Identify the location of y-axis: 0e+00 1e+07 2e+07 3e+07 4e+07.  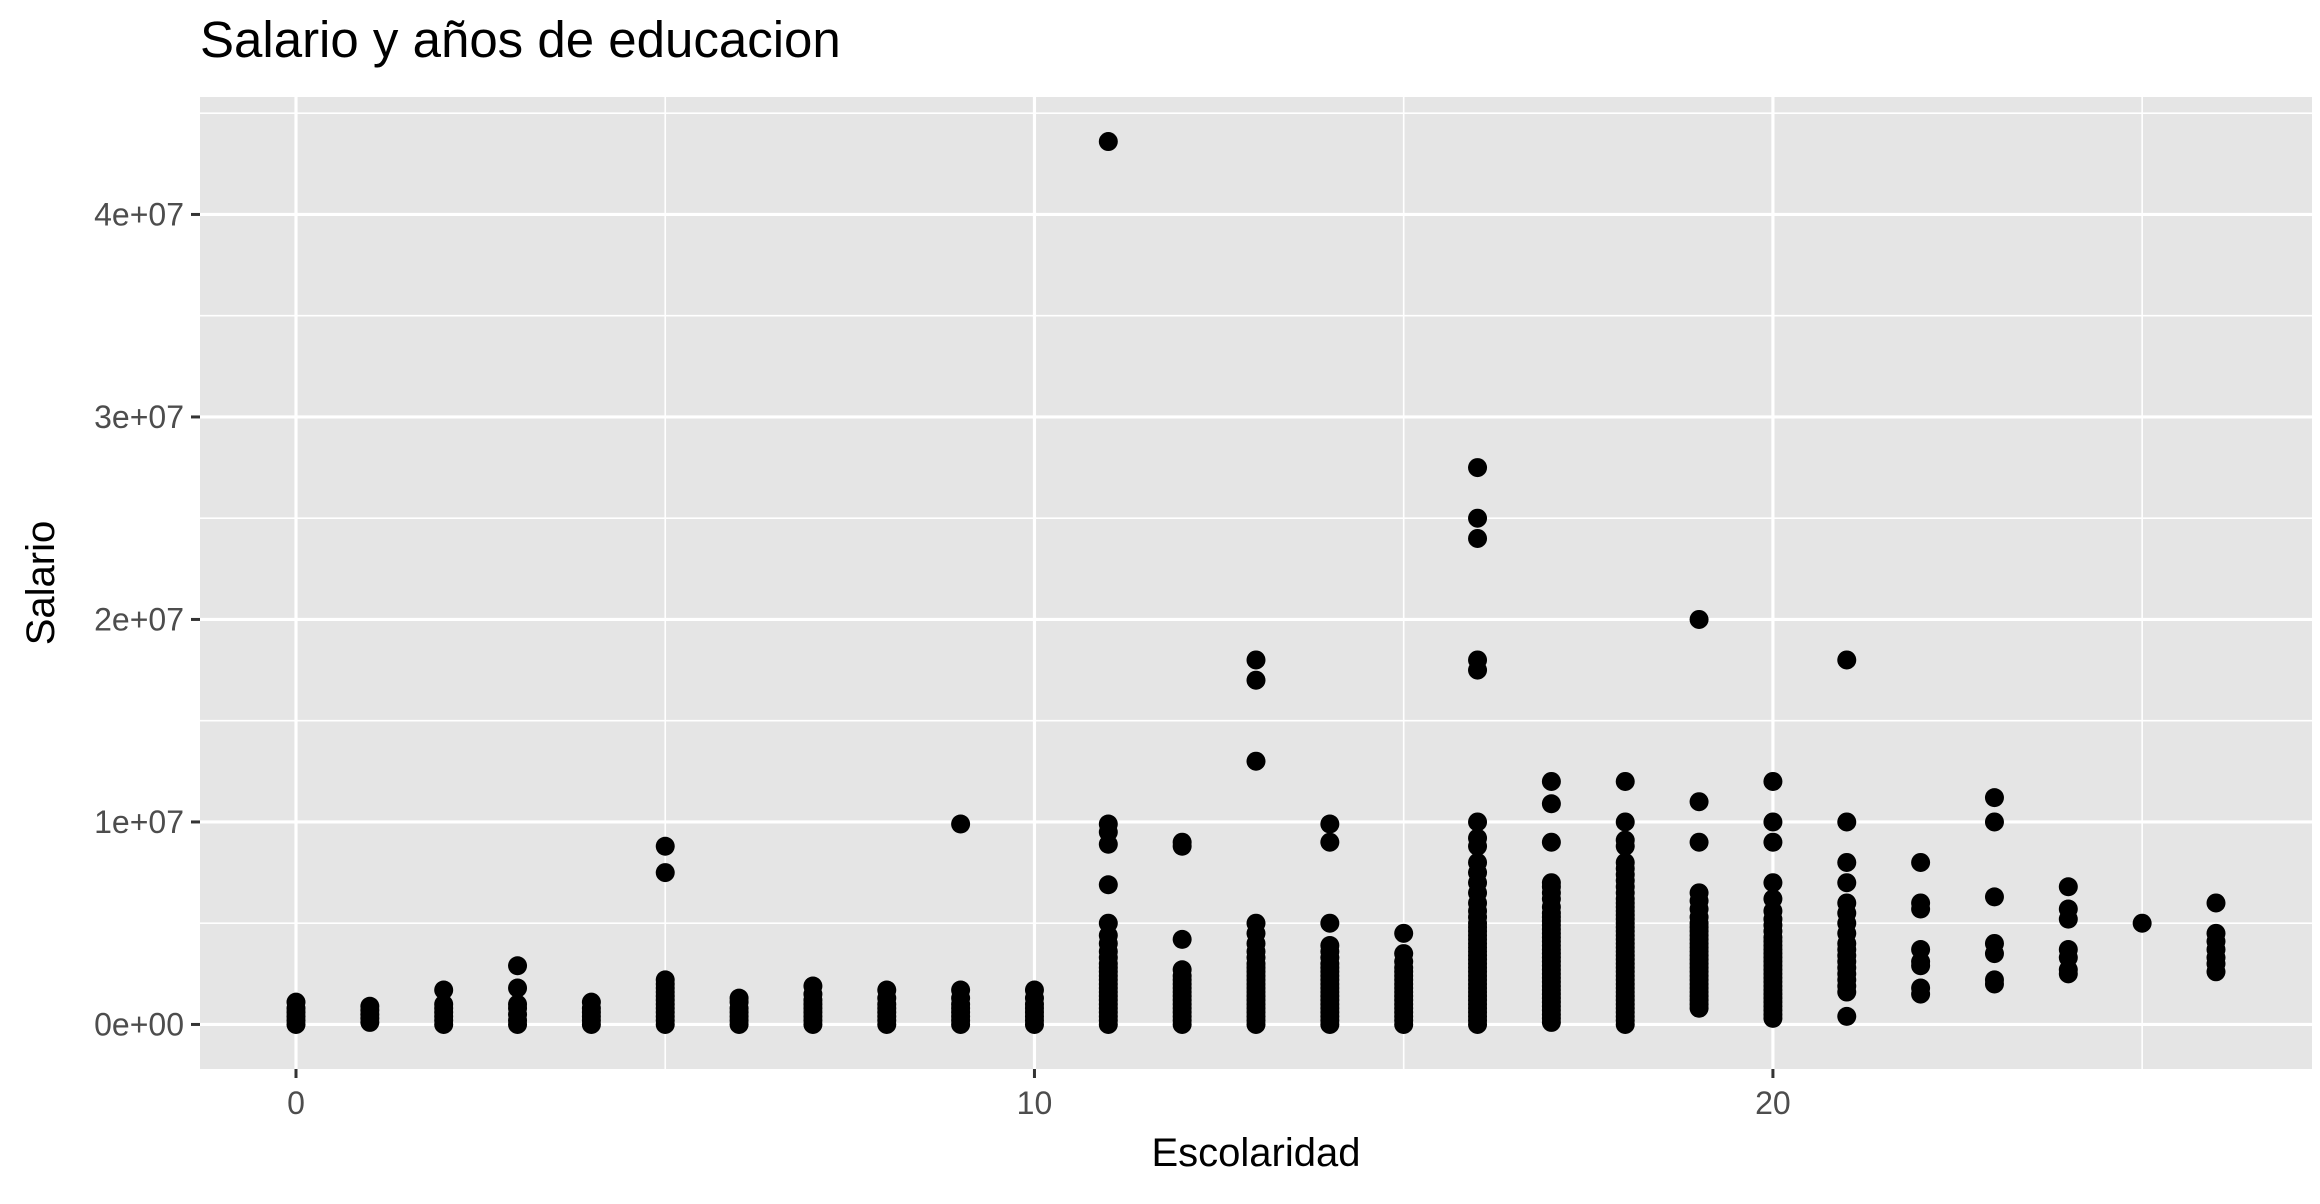
(147, 619).